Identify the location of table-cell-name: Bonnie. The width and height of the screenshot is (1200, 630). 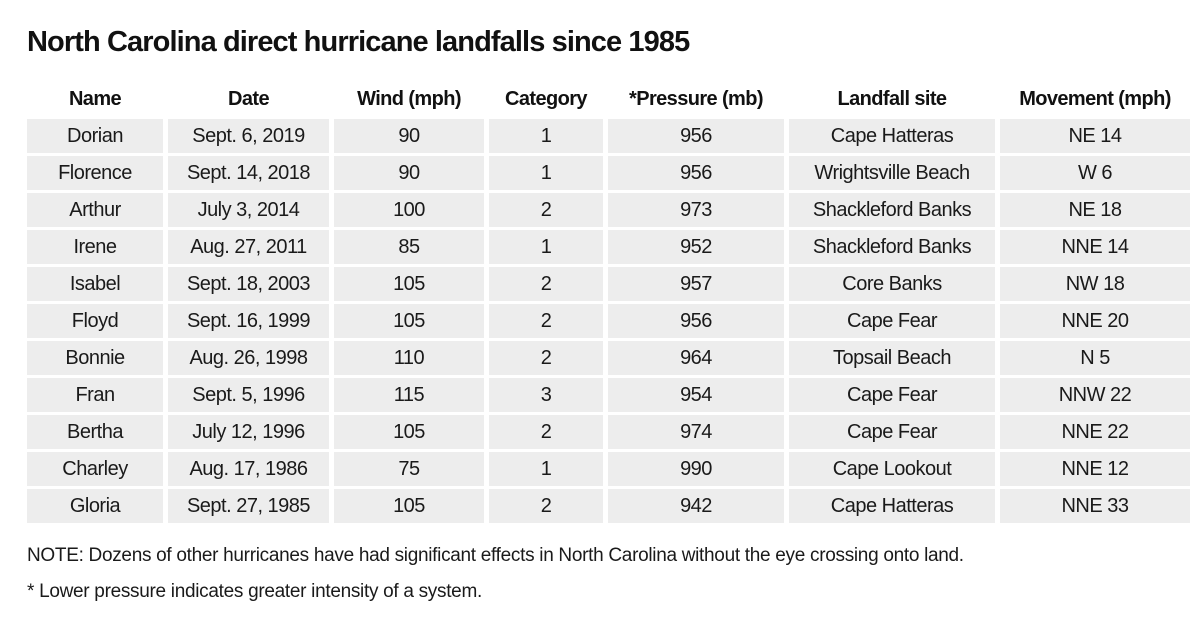
(95, 358).